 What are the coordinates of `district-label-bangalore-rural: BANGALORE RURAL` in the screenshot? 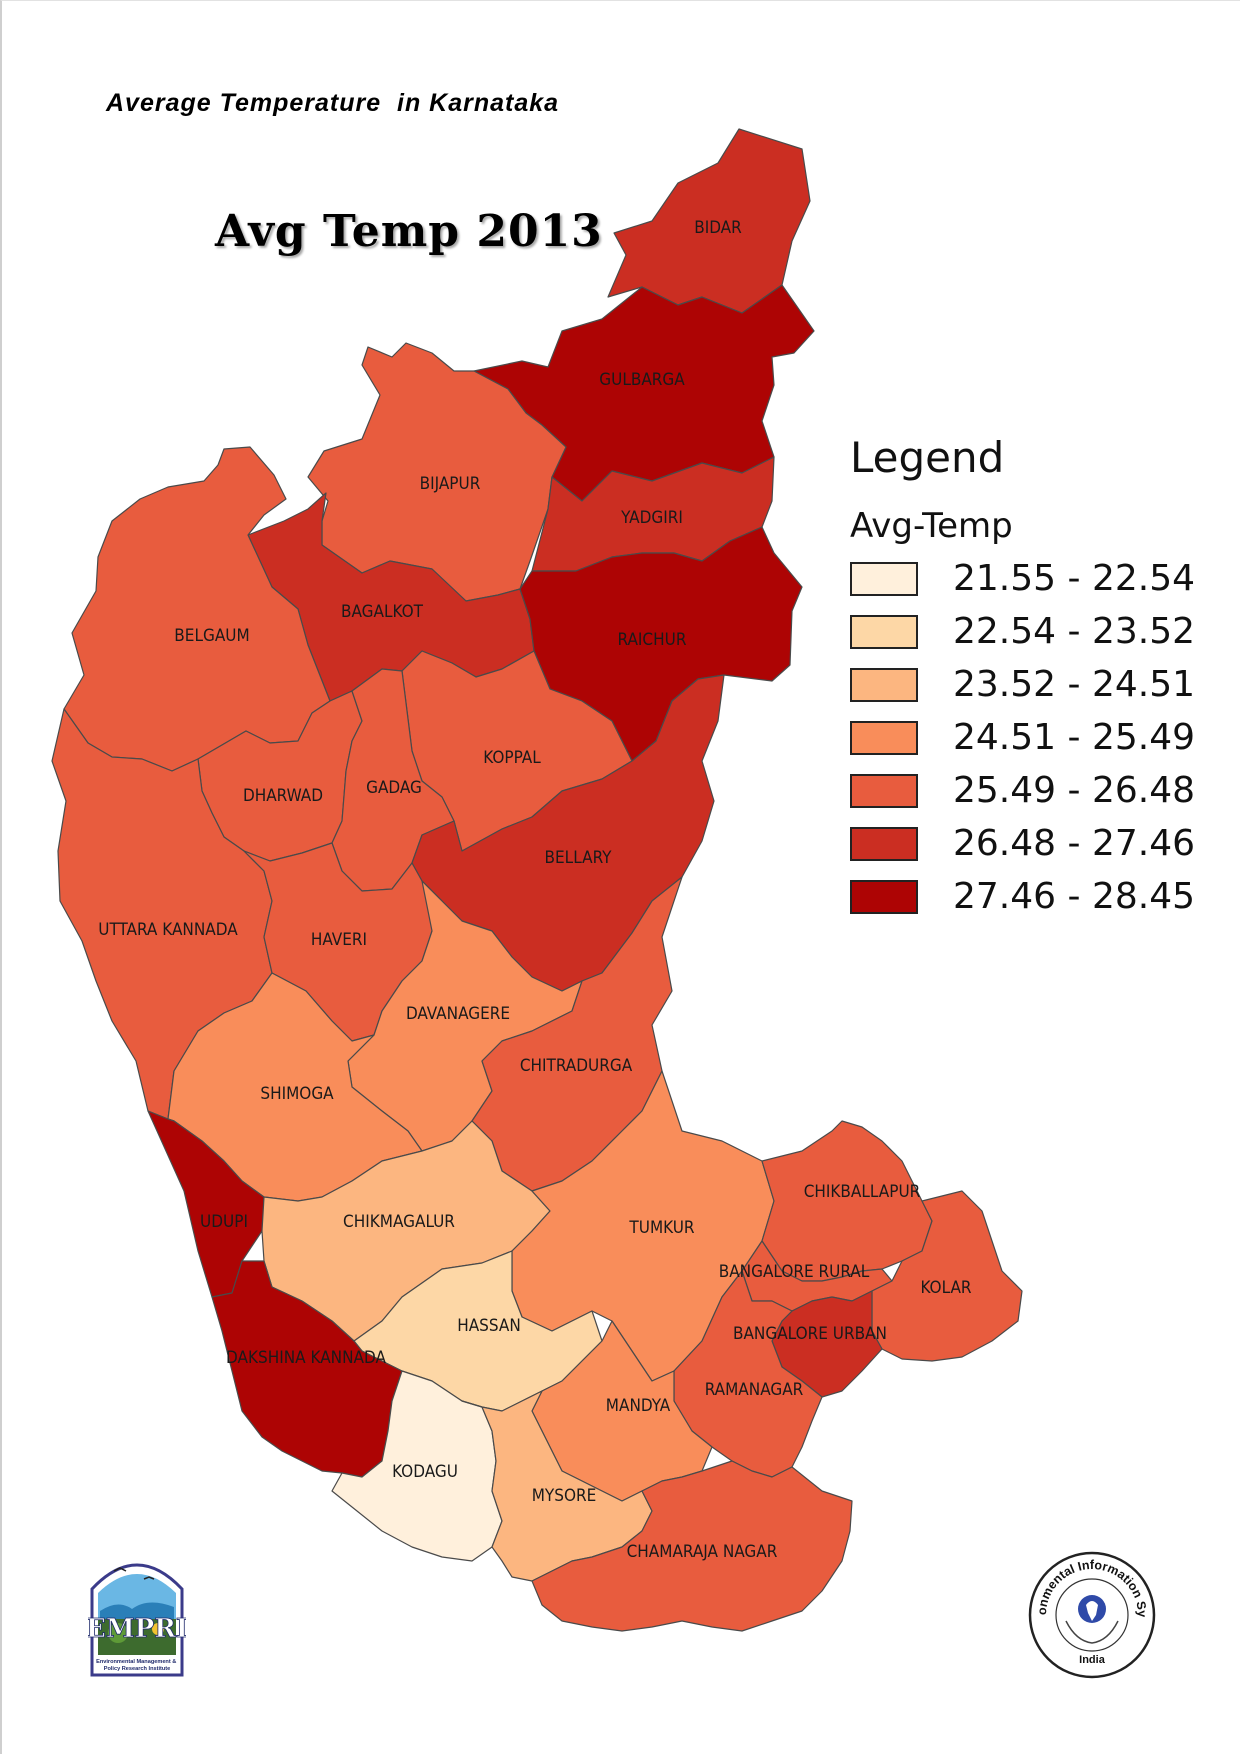 It's located at (794, 1272).